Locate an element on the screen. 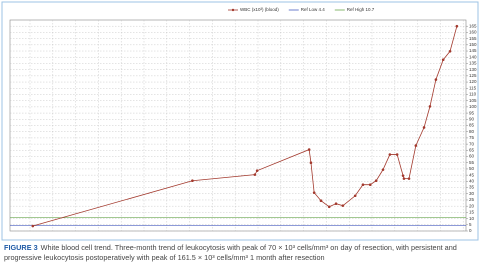  y-tick-label: 160 is located at coordinates (473, 32).